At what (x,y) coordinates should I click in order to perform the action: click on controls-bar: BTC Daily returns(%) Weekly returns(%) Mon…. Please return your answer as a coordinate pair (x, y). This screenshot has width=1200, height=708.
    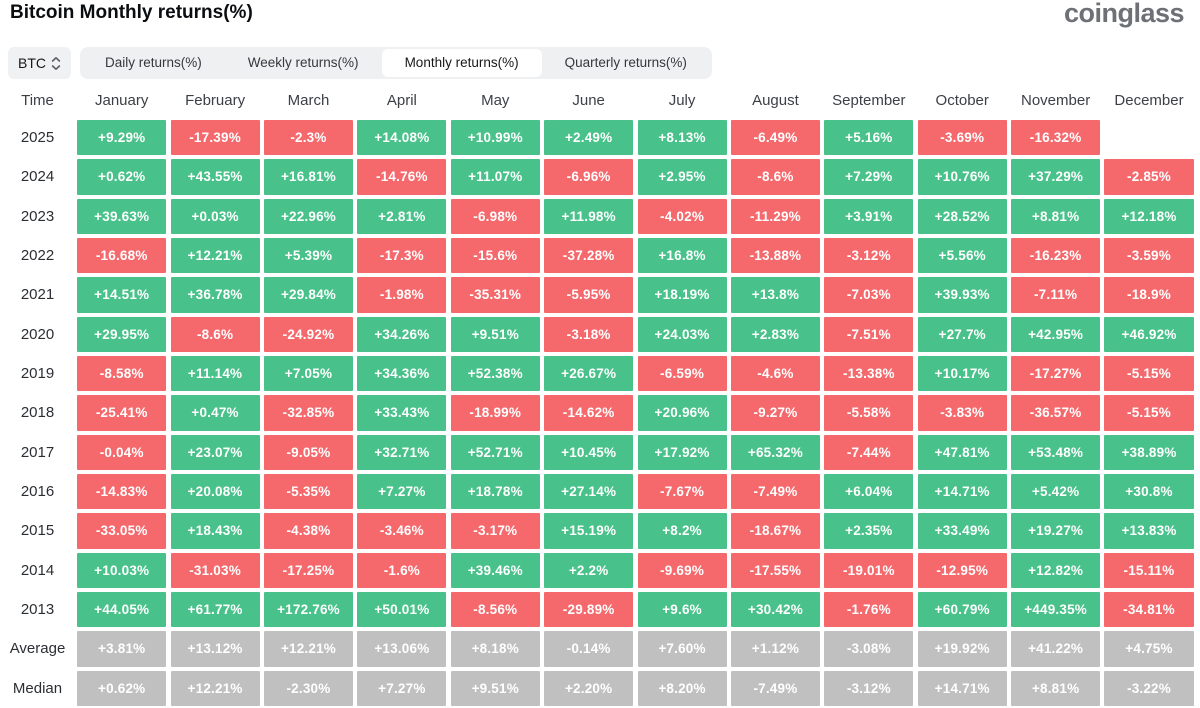
    Looking at the image, I should click on (360, 63).